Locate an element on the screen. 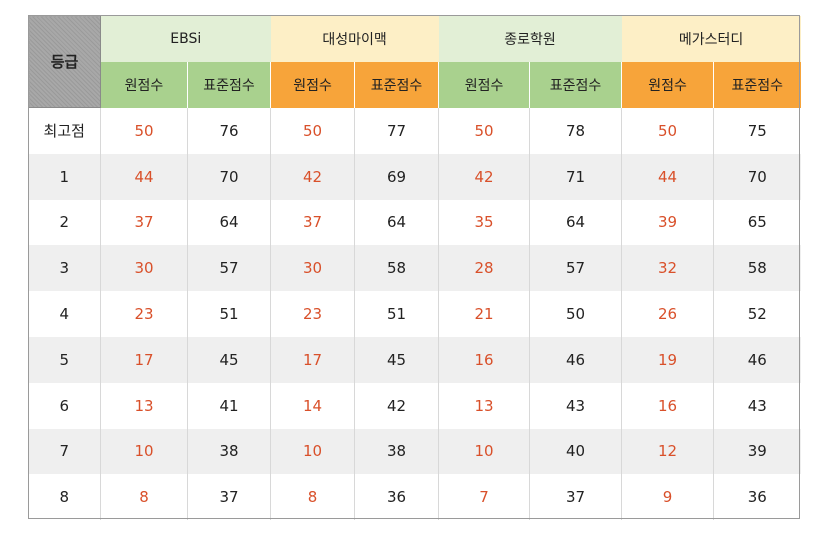  grade-column-header: 등급 is located at coordinates (64, 61).